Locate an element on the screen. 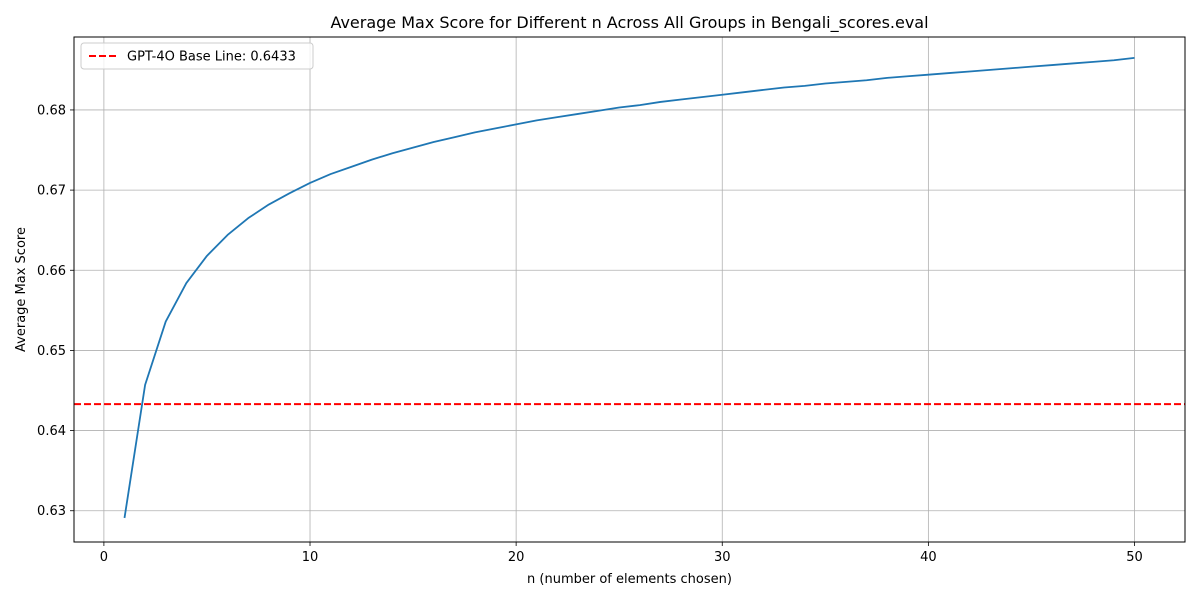 This screenshot has height=600, width=1200. legend-label: GPT-4O Base Line: 0.6433 is located at coordinates (211, 57).